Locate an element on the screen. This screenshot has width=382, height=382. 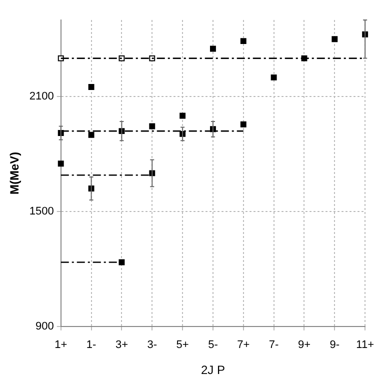
x-tick-label: 7+ is located at coordinates (243, 345).